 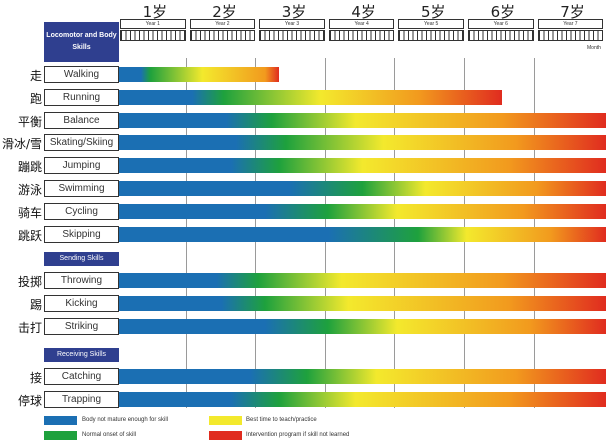 I want to click on skill-english-label: Balance, so click(x=81, y=120).